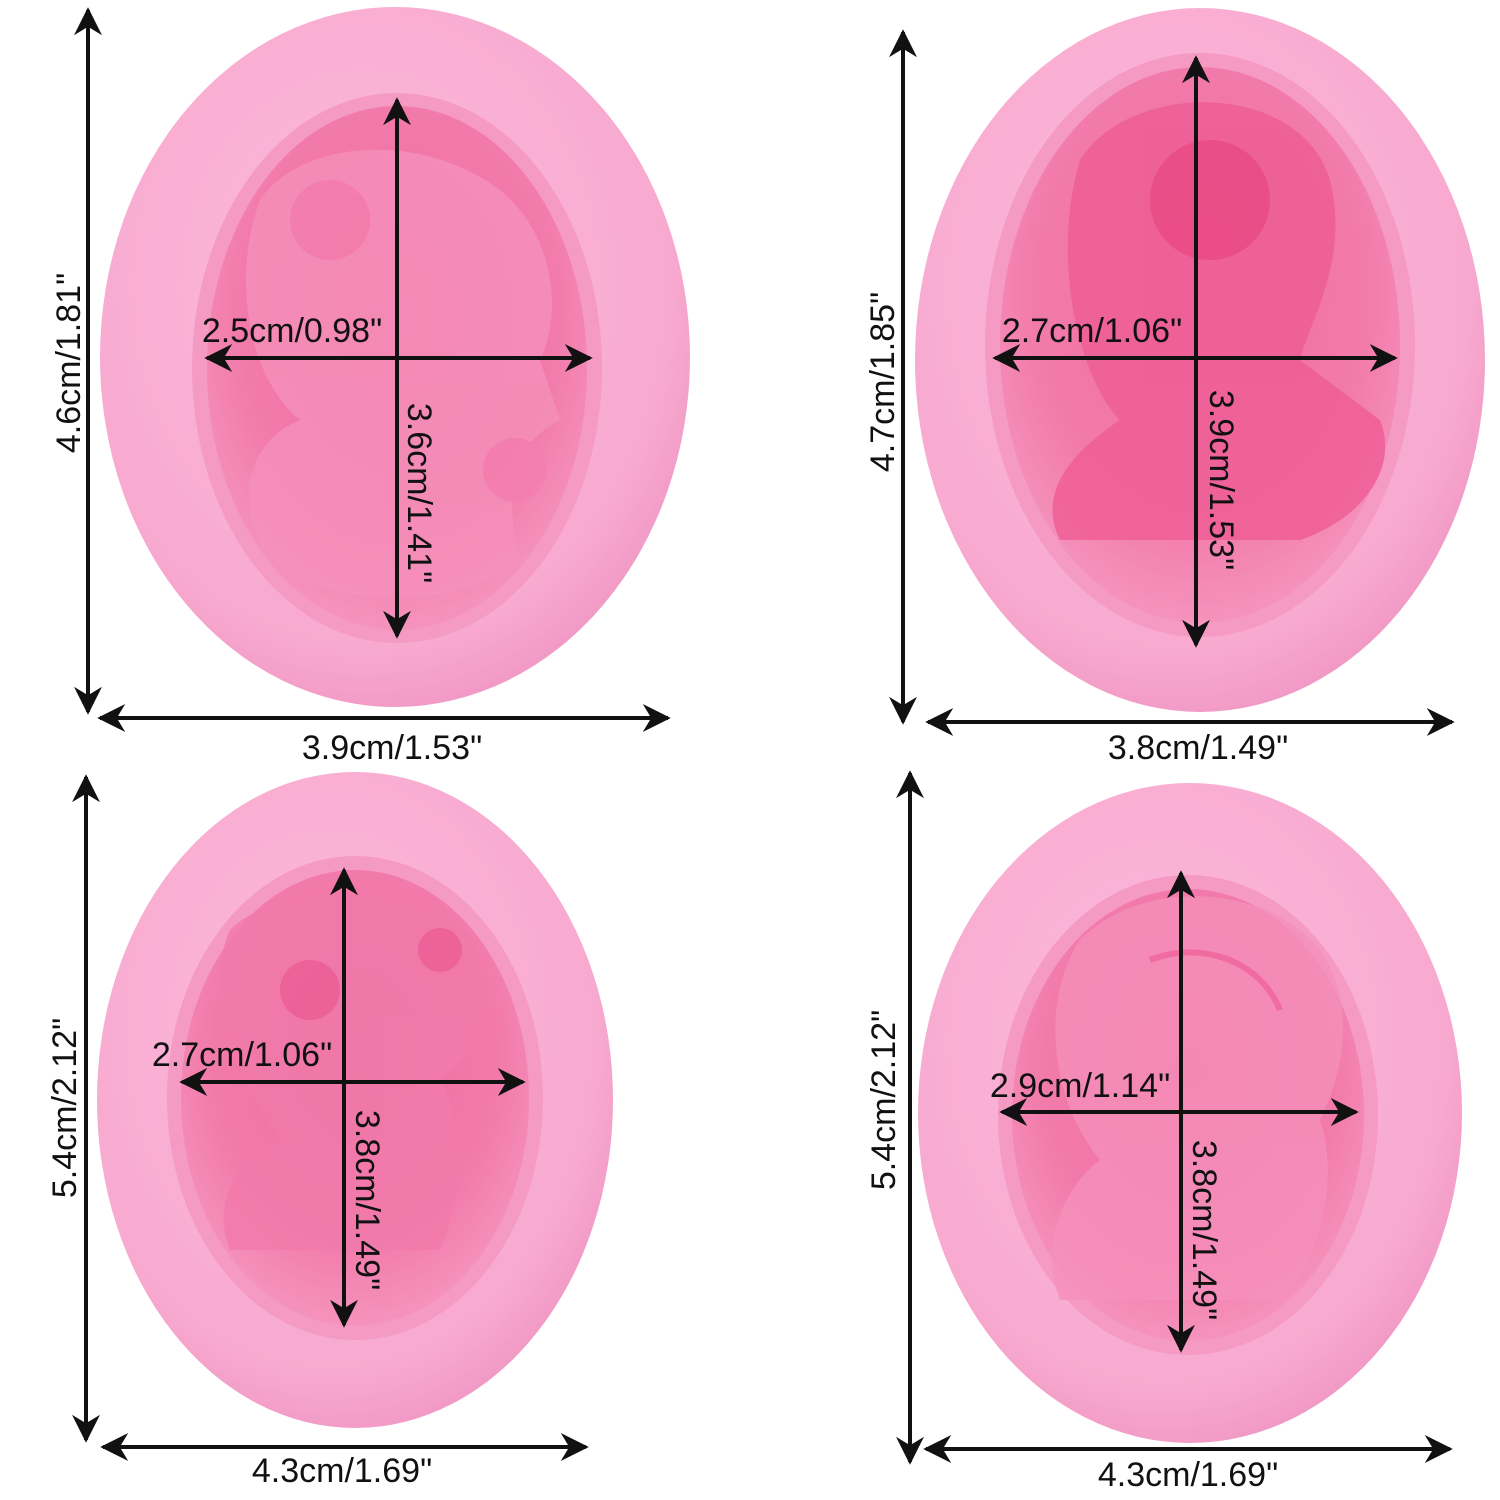 This screenshot has height=1500, width=1500. What do you see at coordinates (1092, 331) in the screenshot?
I see `mold-2-cavity-width-label: 2.7cm/1.06"` at bounding box center [1092, 331].